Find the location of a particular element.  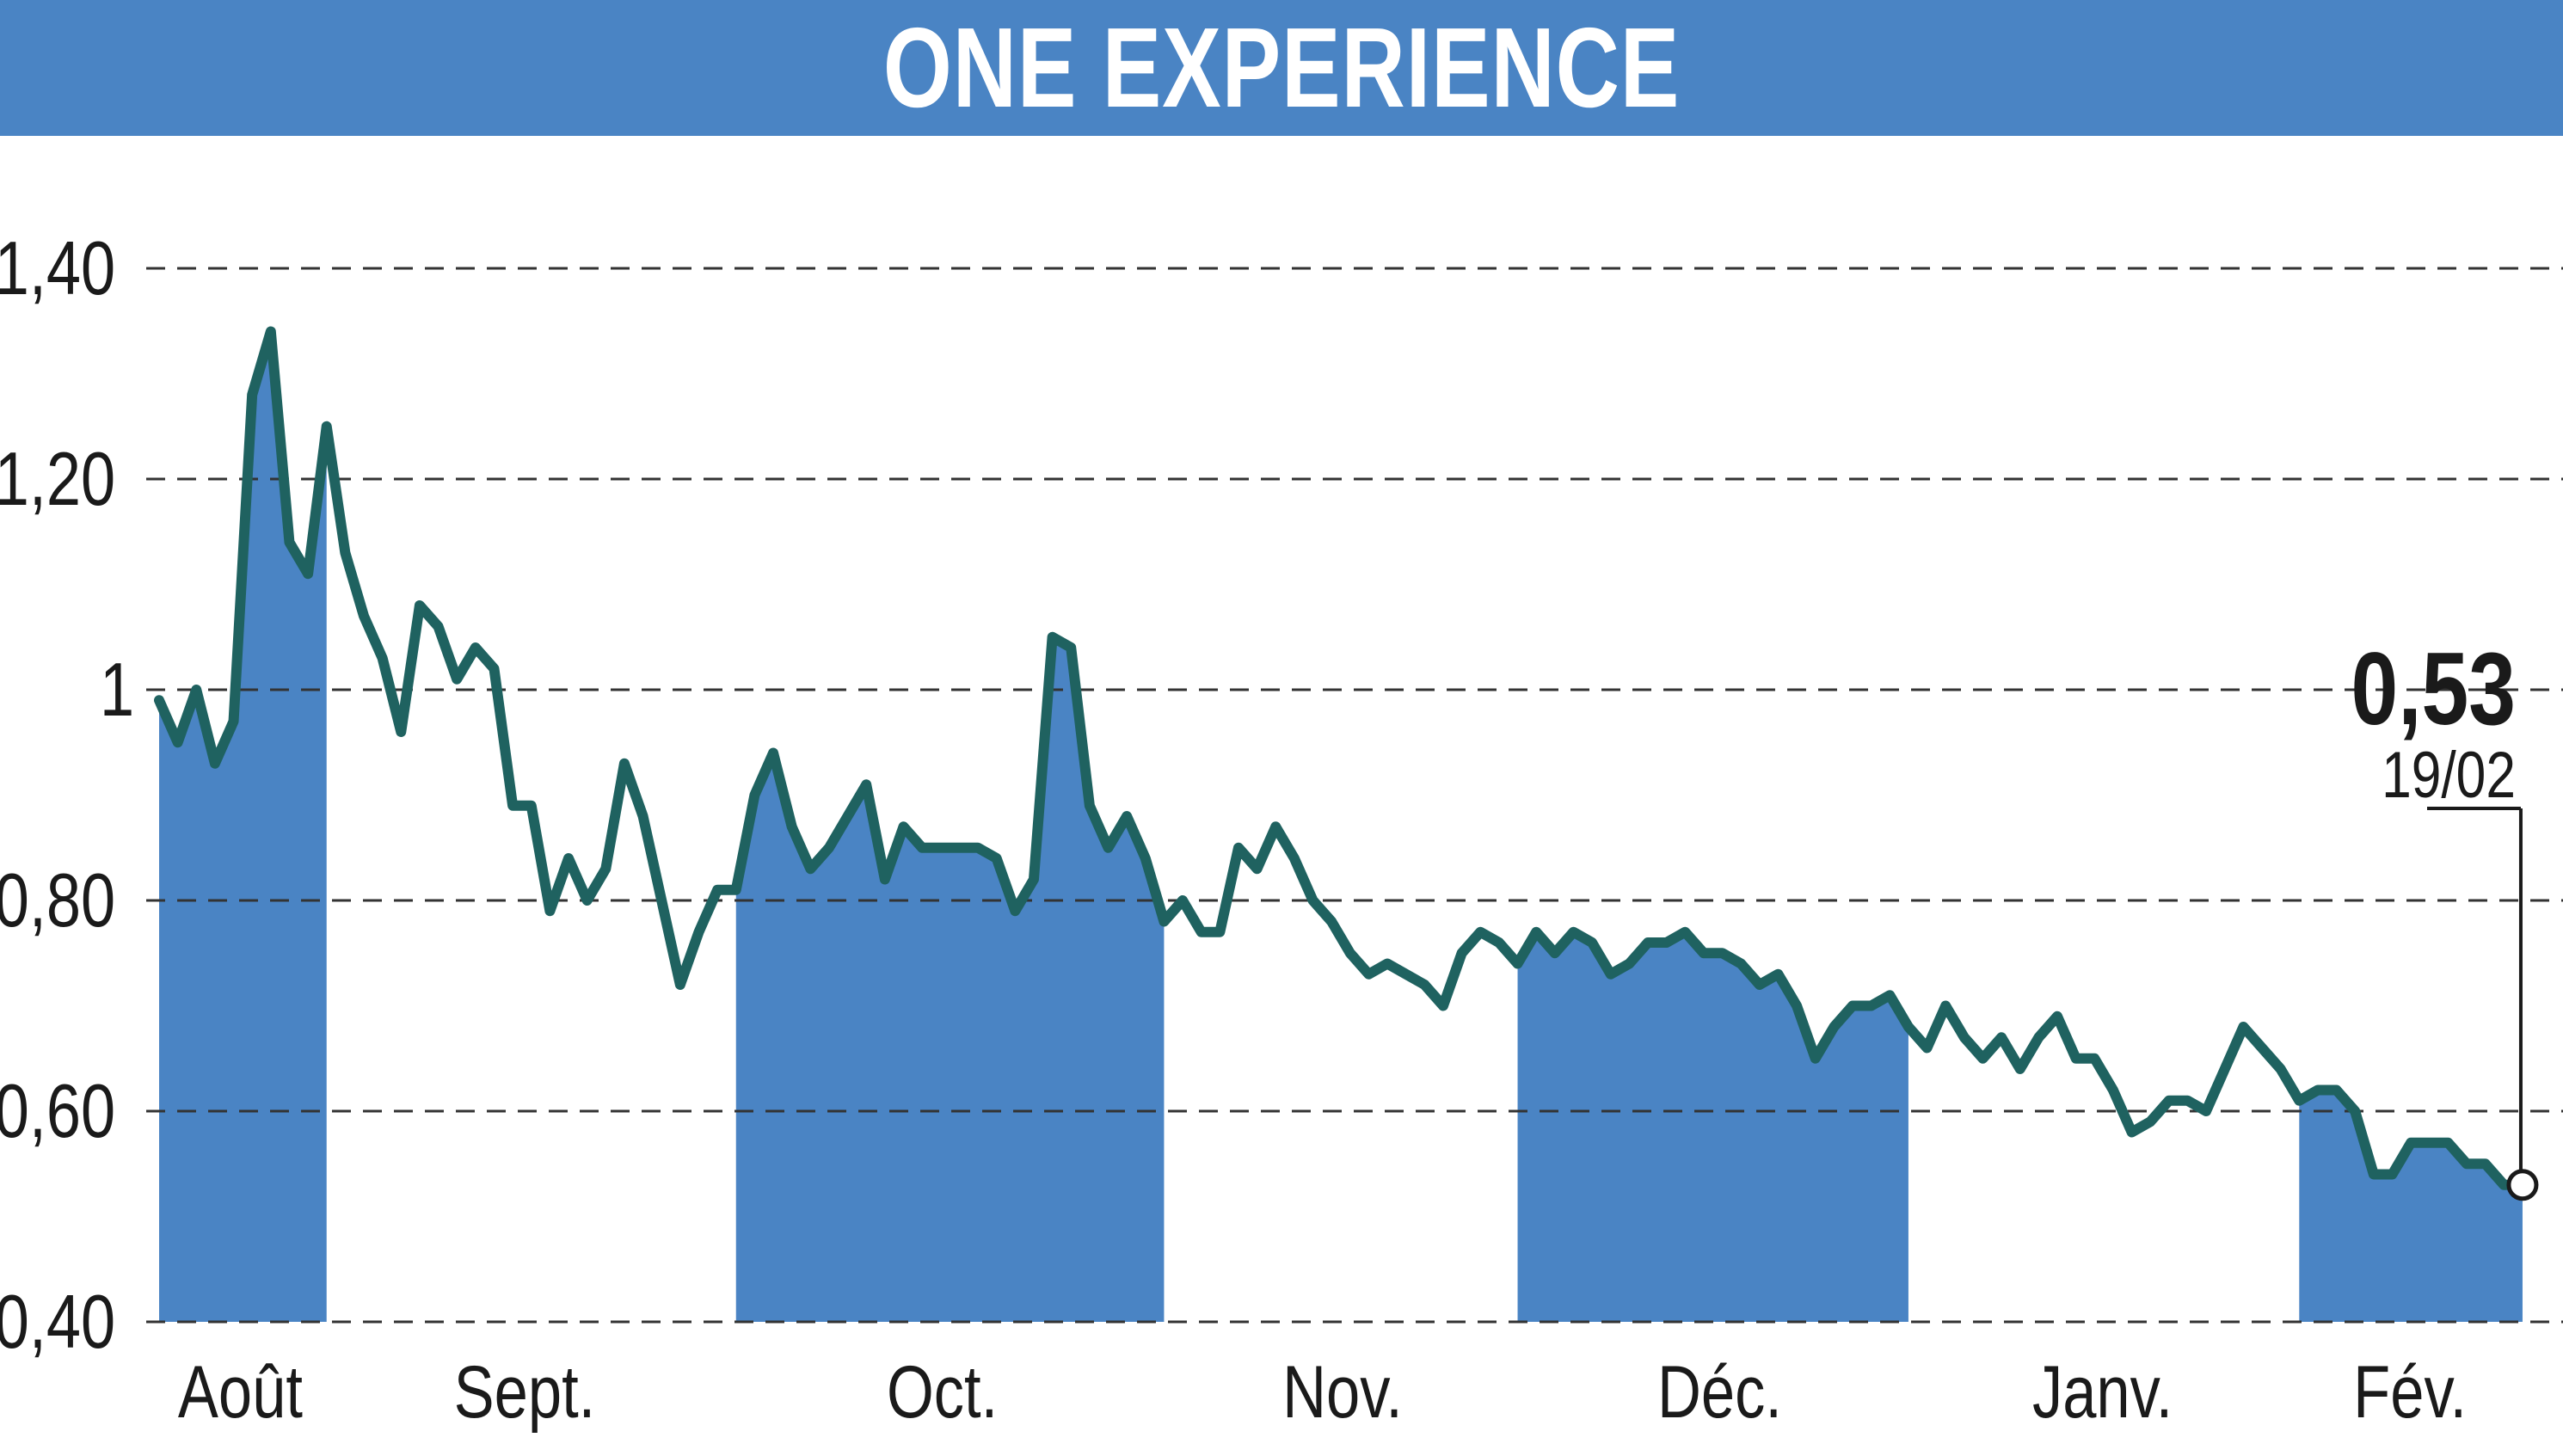

title-bar is located at coordinates (1281, 68).